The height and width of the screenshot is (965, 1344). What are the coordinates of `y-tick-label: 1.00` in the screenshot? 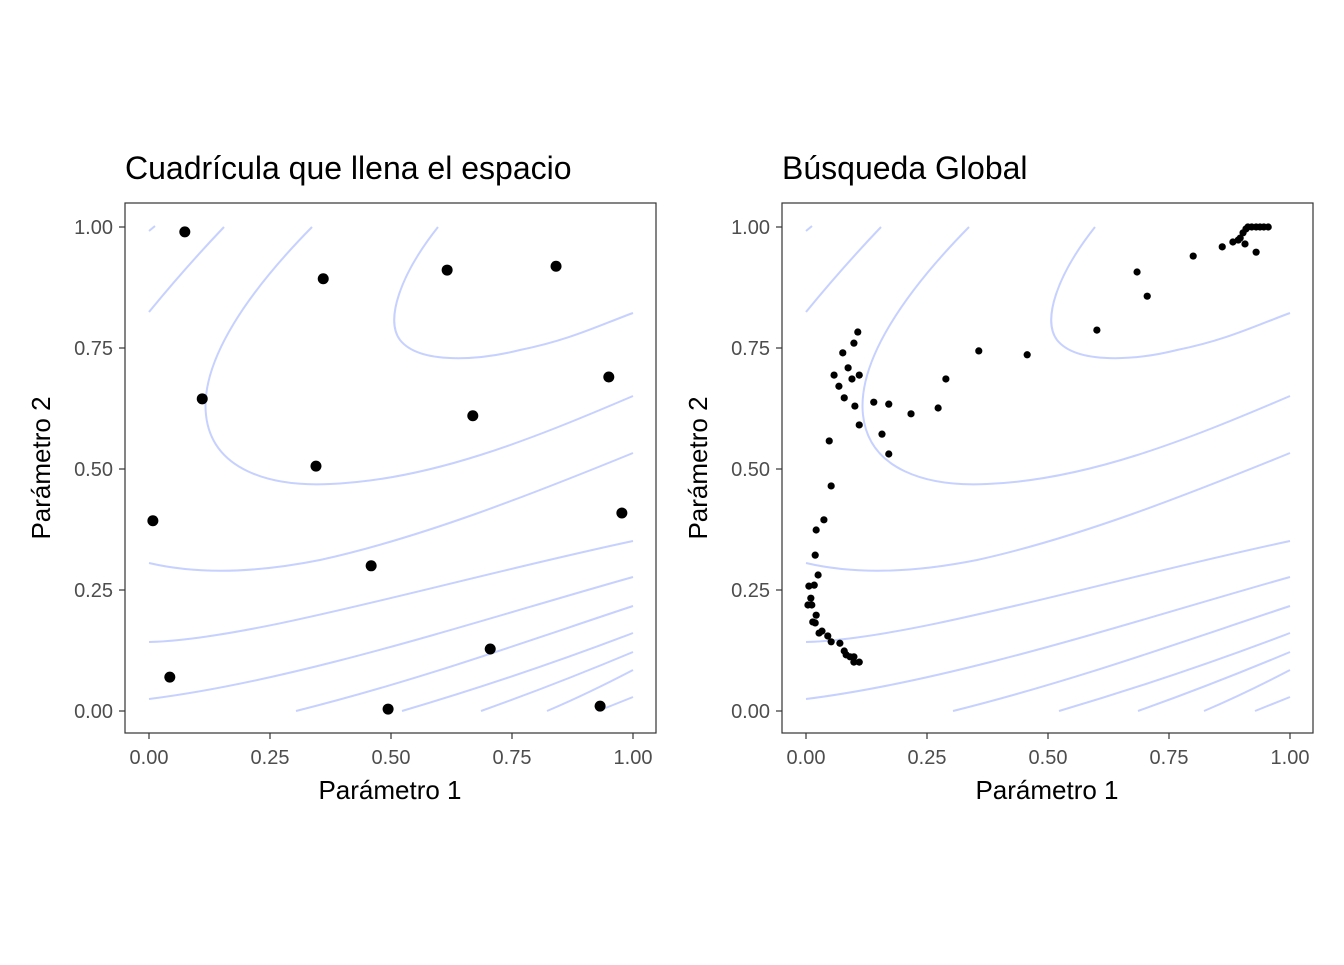 It's located at (750, 228).